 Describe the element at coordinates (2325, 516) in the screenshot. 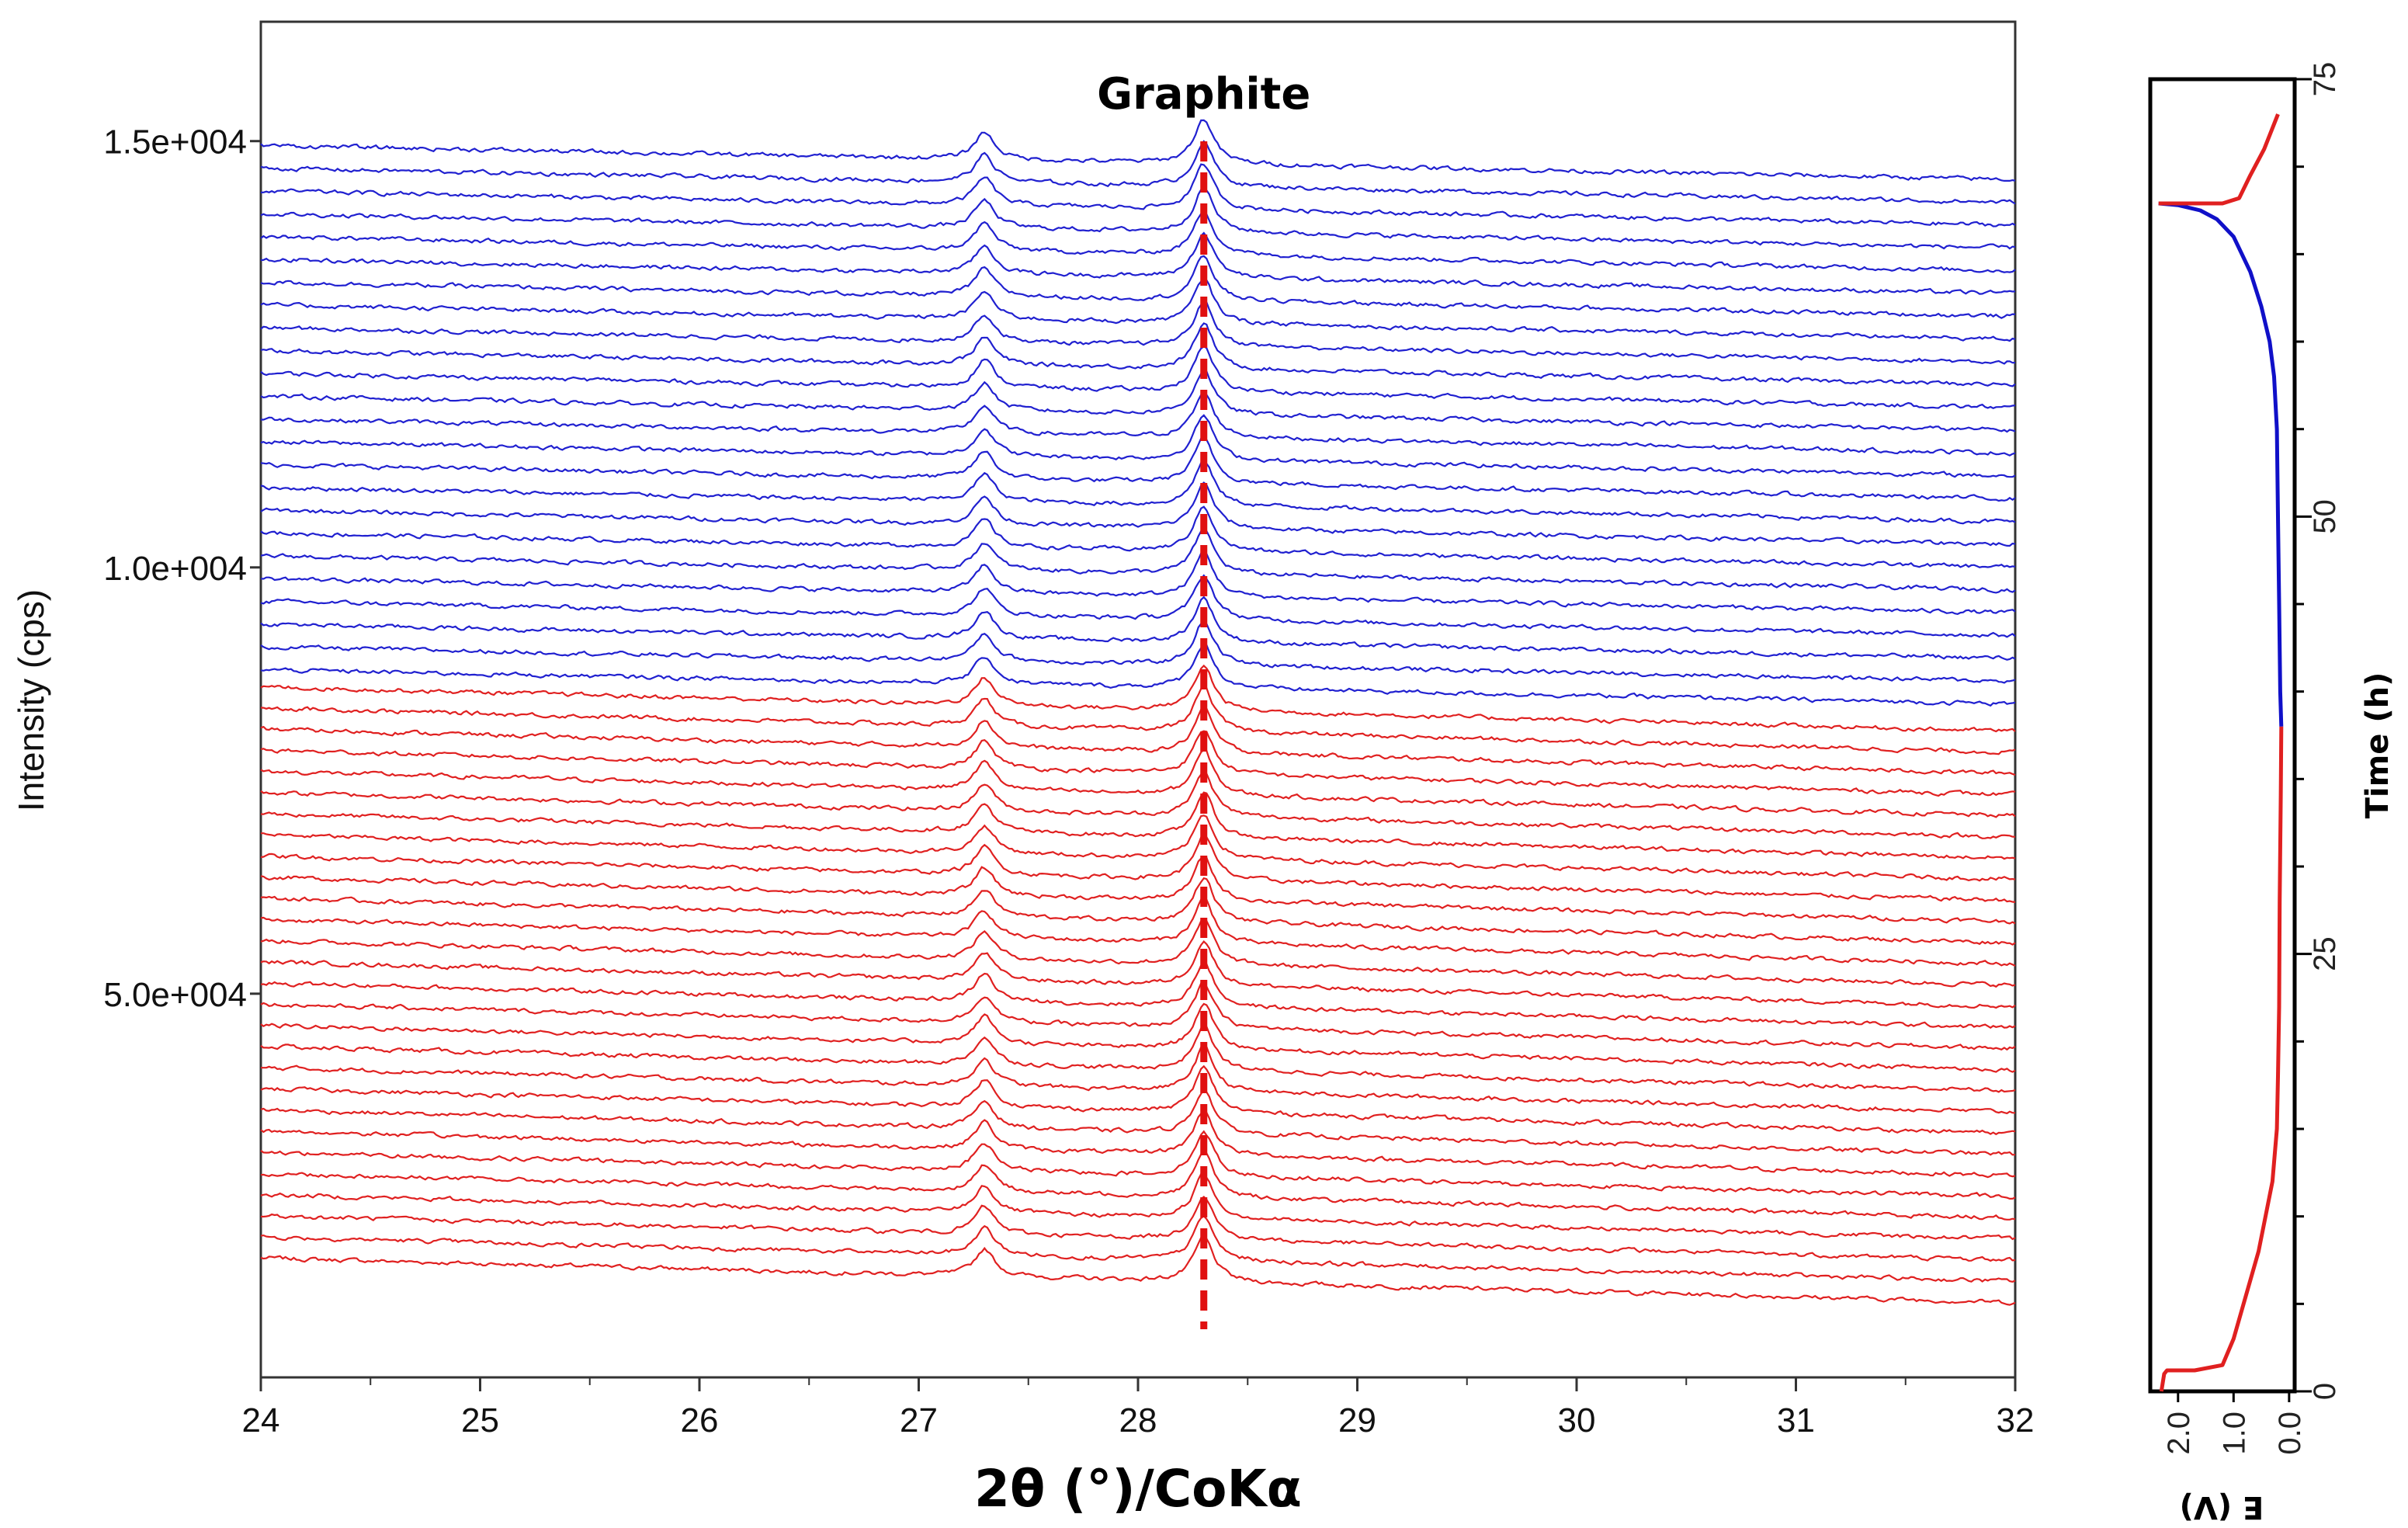

I see `time-tick-label: 50` at that location.